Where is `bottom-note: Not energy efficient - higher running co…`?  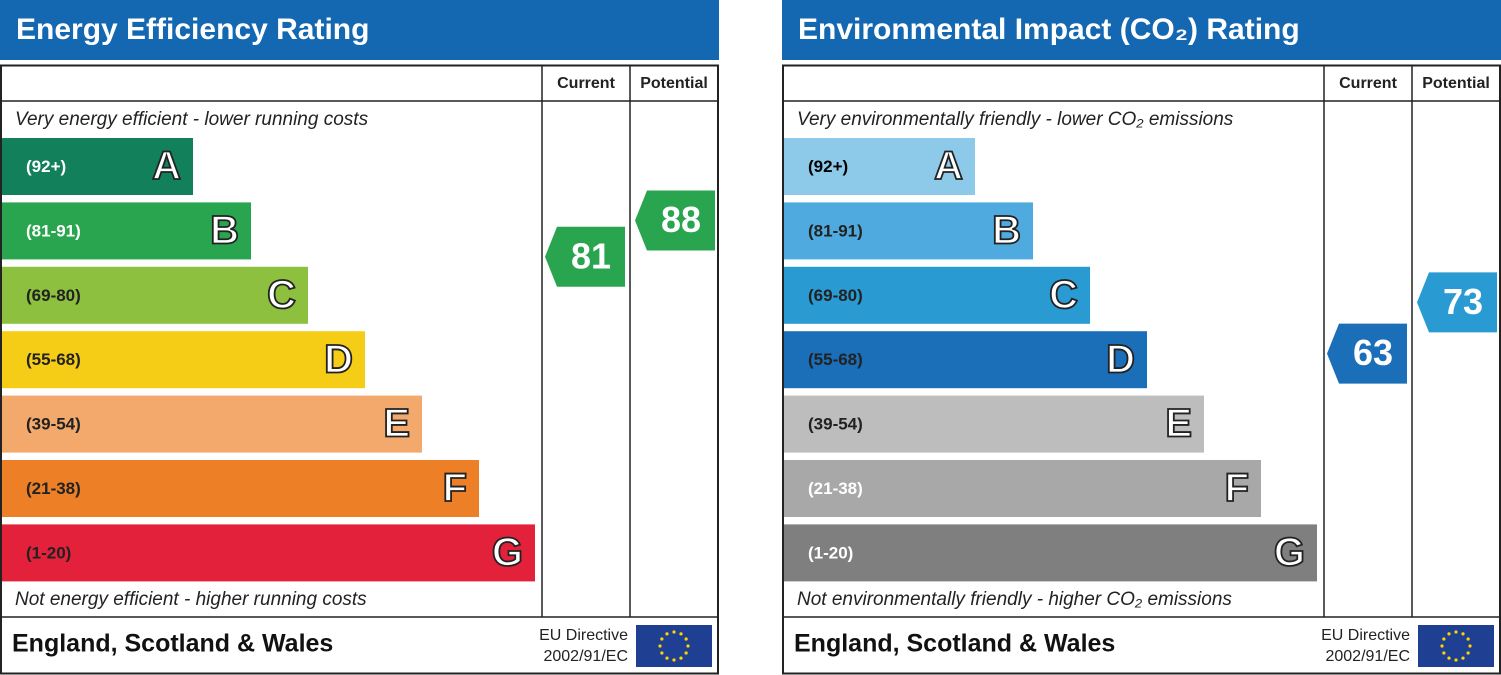 bottom-note: Not energy efficient - higher running co… is located at coordinates (191, 599).